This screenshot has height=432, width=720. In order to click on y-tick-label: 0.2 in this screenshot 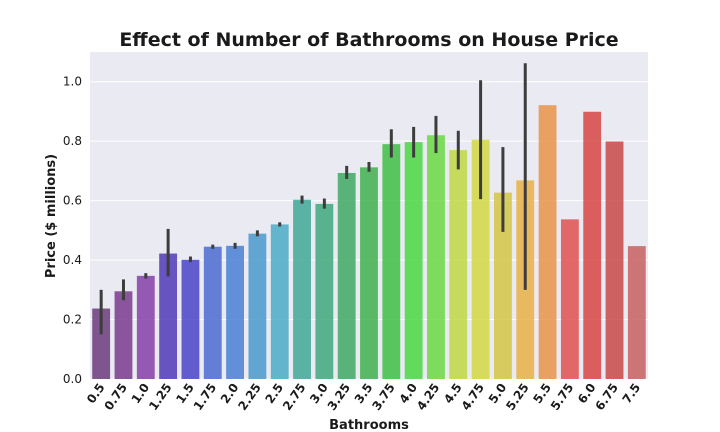, I will do `click(72, 320)`.